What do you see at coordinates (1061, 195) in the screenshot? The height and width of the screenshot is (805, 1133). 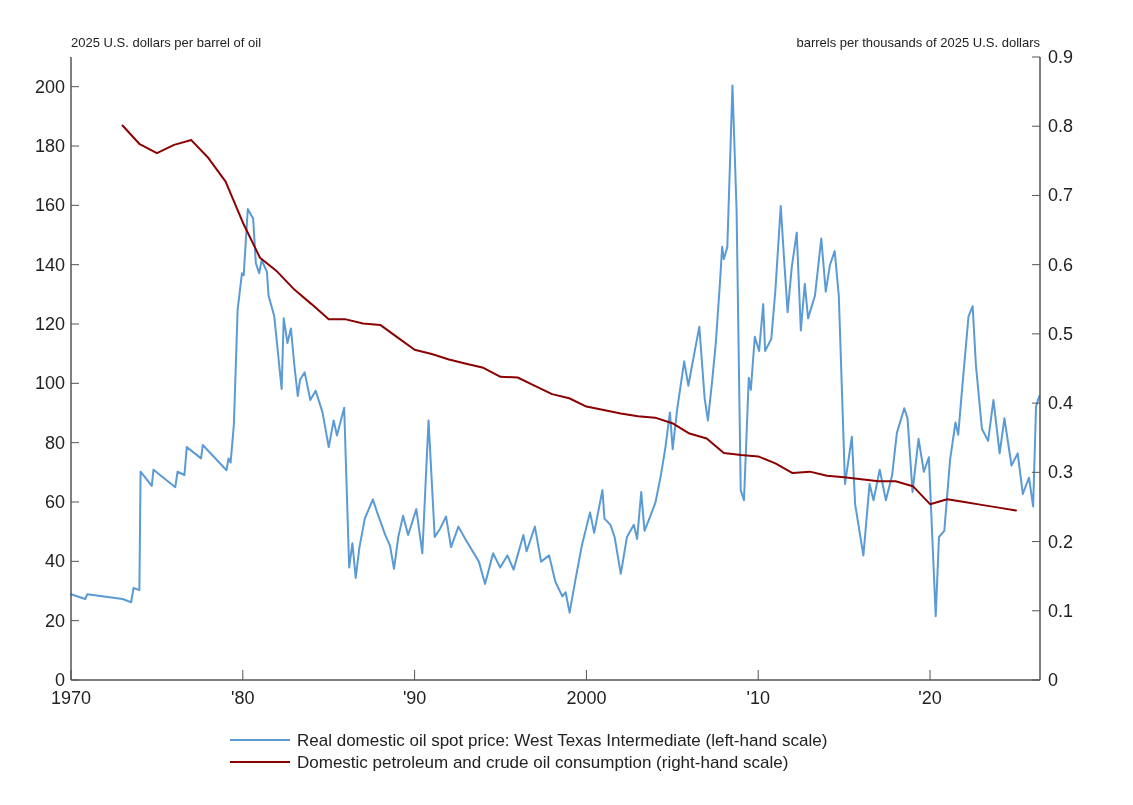 I see `y2-tick-label: 0.7` at bounding box center [1061, 195].